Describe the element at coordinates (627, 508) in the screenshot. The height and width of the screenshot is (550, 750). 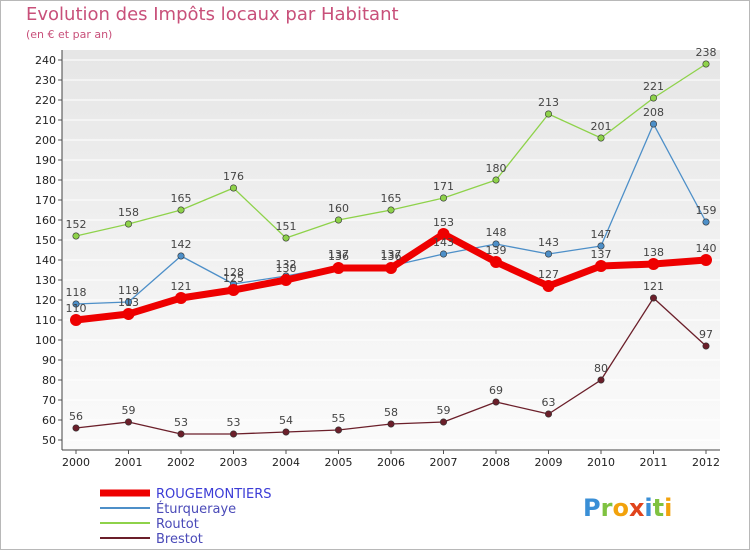
I see `proxiti-logo: Proxiti` at that location.